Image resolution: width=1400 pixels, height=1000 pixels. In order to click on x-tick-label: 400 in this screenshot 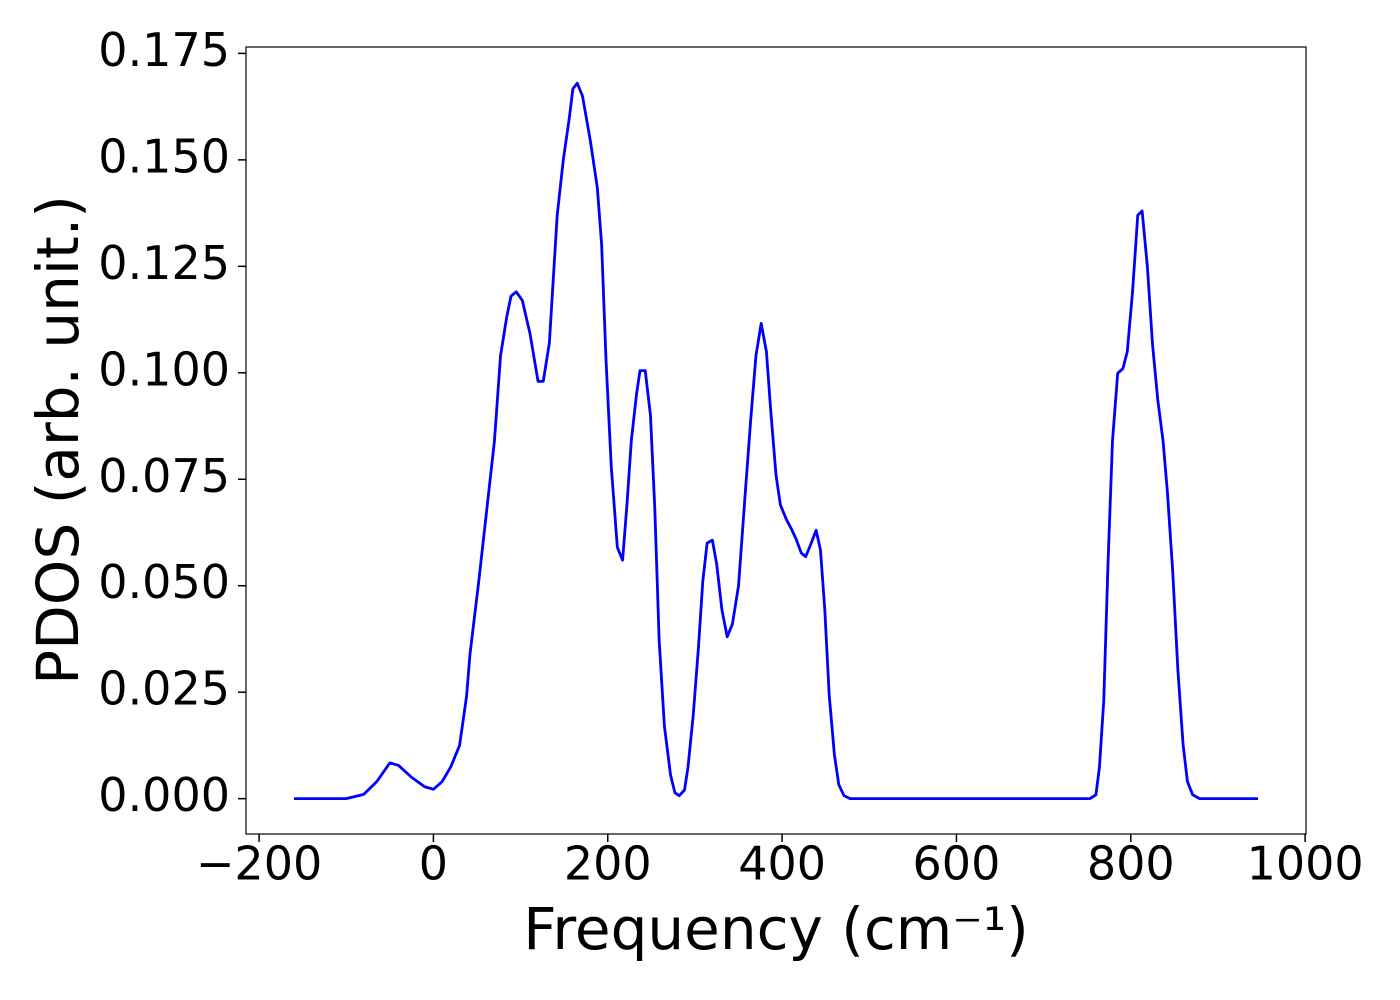, I will do `click(782, 864)`.